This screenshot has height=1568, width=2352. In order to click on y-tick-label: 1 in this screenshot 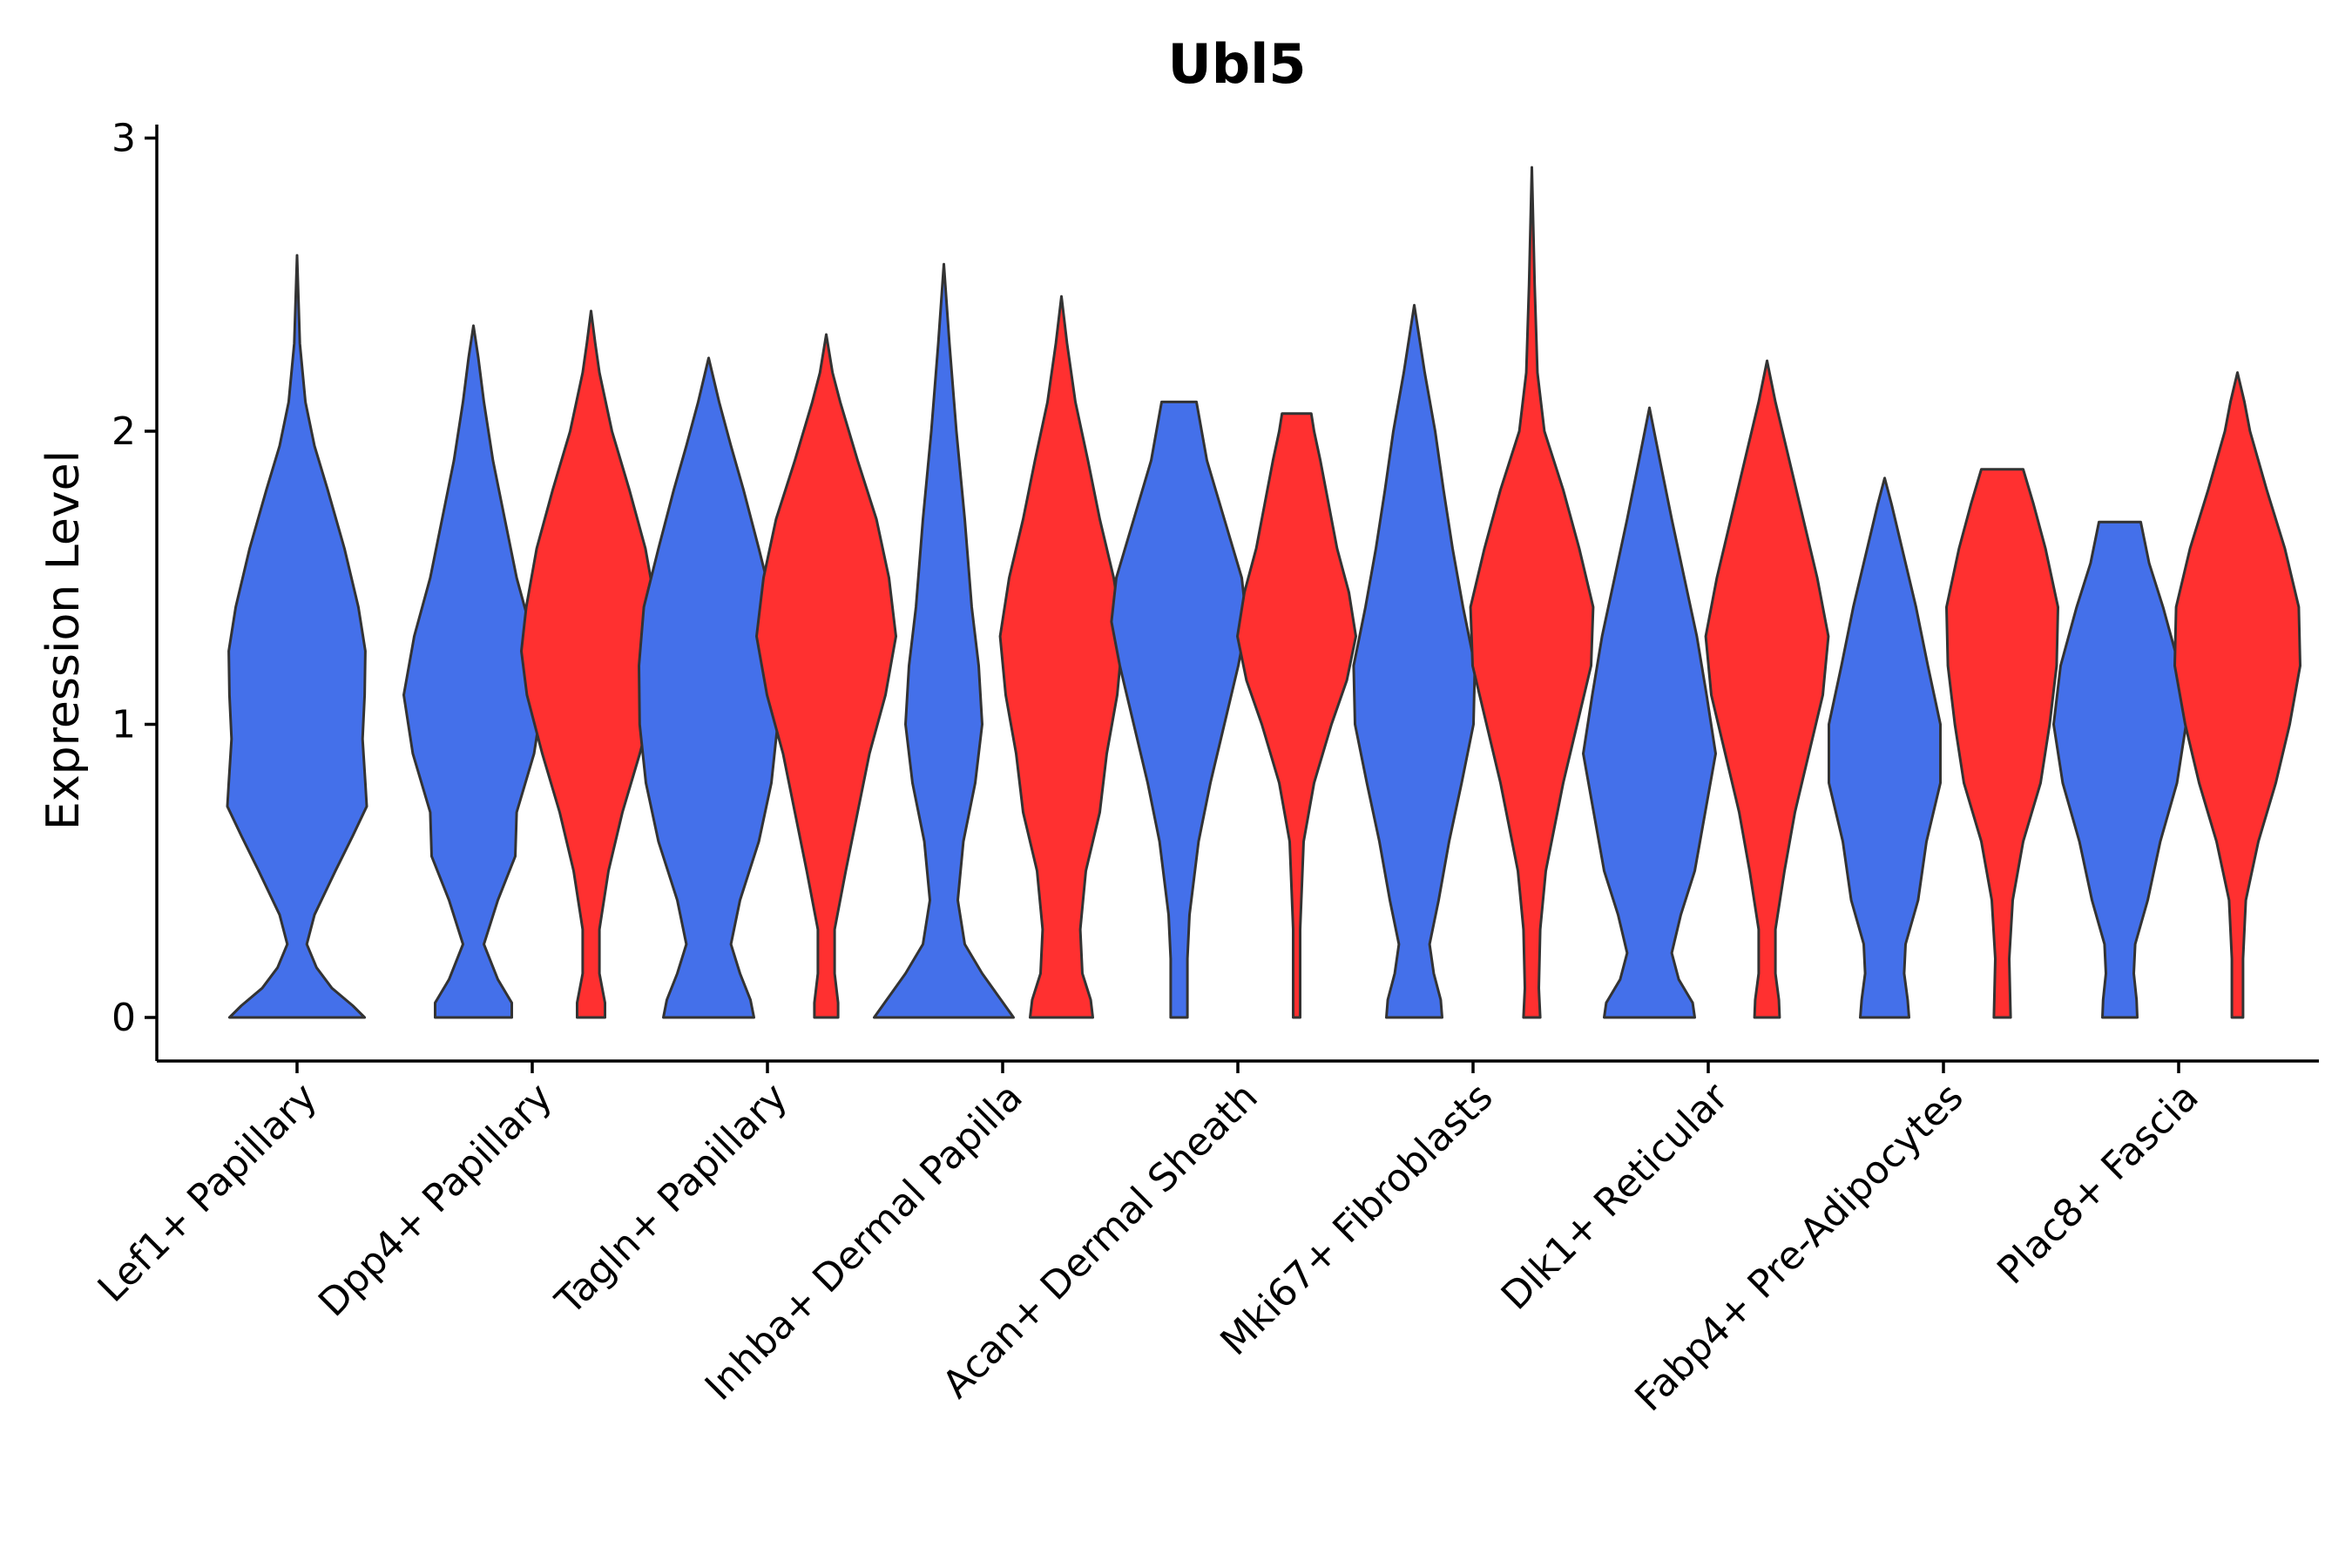, I will do `click(124, 725)`.